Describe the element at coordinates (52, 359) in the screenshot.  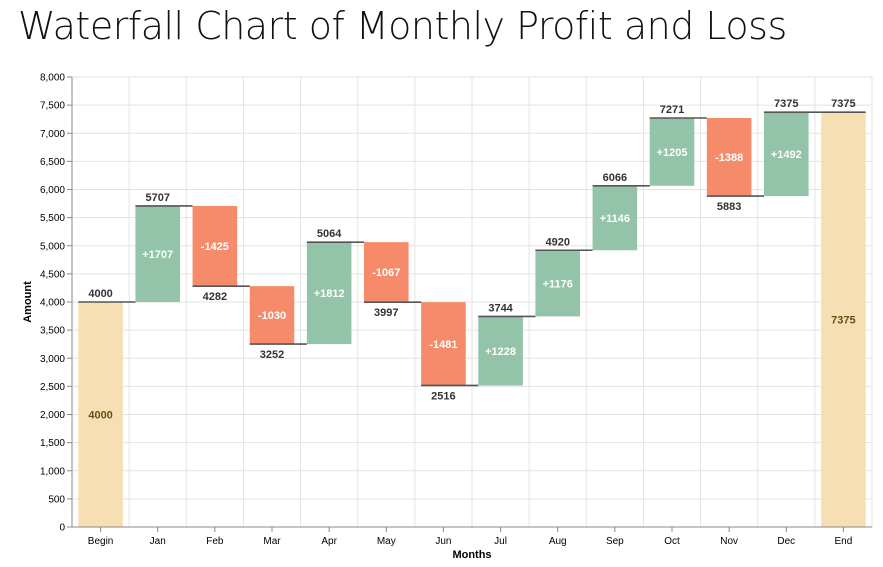
I see `y-tick-label: 3,000` at that location.